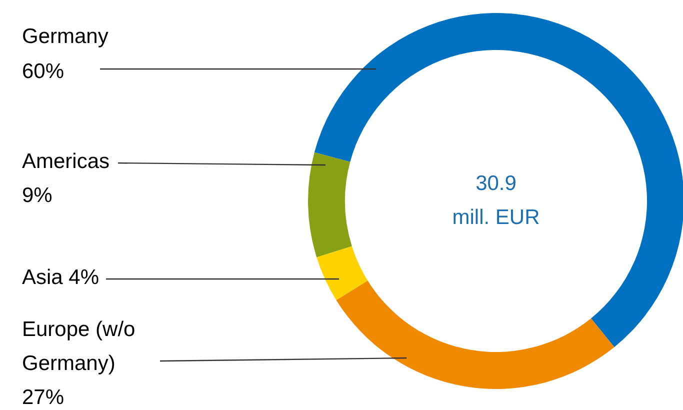 Image resolution: width=683 pixels, height=410 pixels. What do you see at coordinates (43, 397) in the screenshot?
I see `data-label: 27%` at bounding box center [43, 397].